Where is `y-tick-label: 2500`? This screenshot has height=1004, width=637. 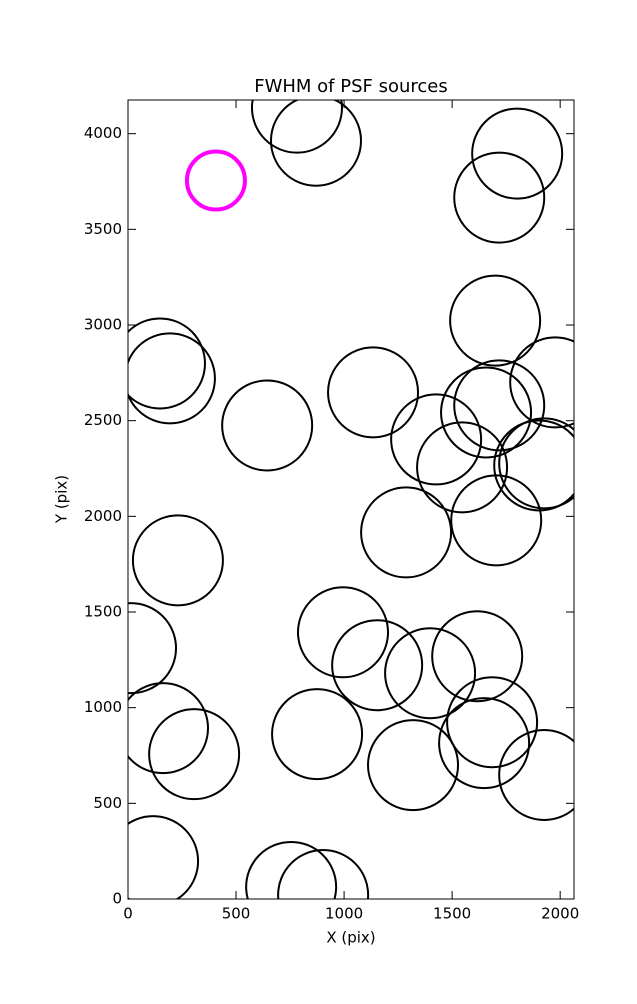 y-tick-label: 2500 is located at coordinates (103, 420).